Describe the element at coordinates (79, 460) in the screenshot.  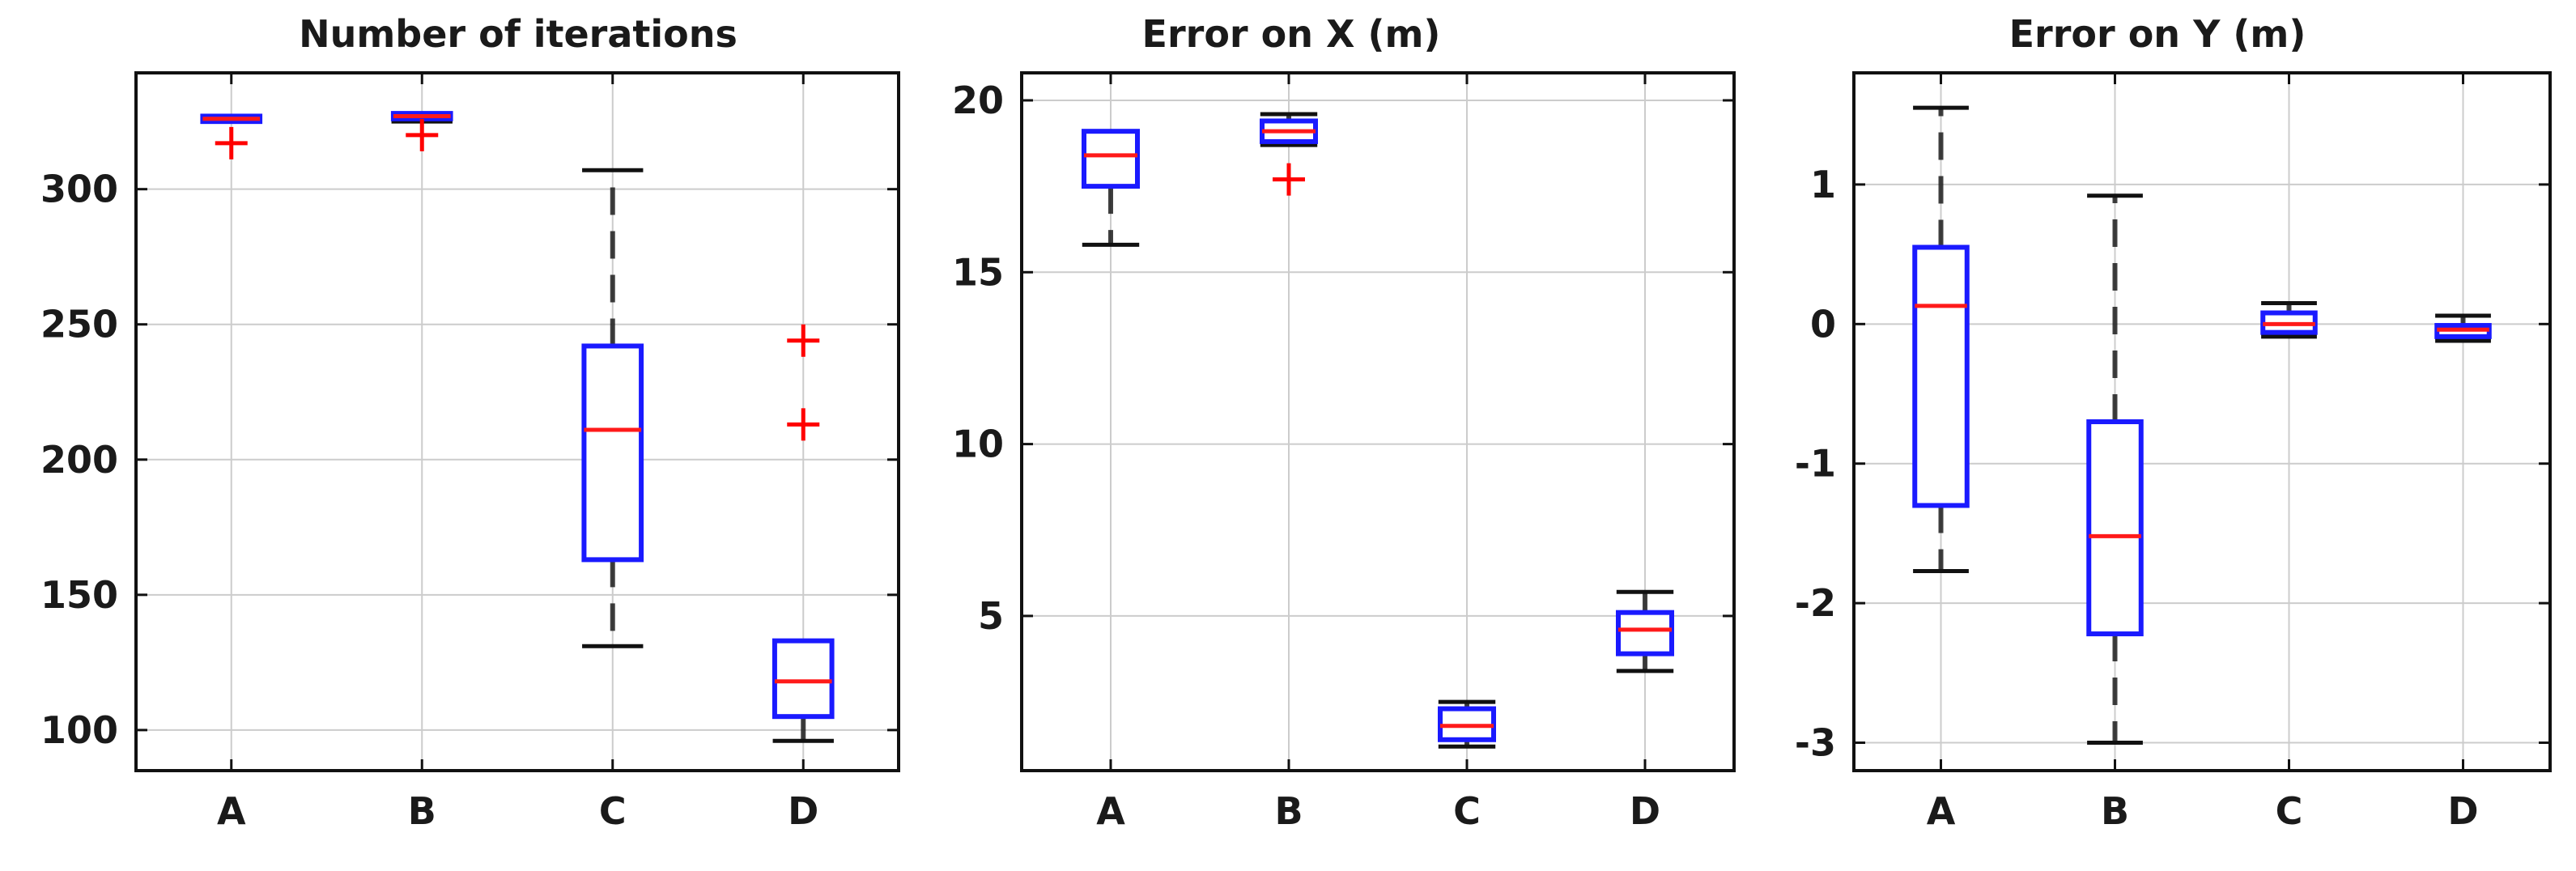
I see `ytick-label: 200` at that location.